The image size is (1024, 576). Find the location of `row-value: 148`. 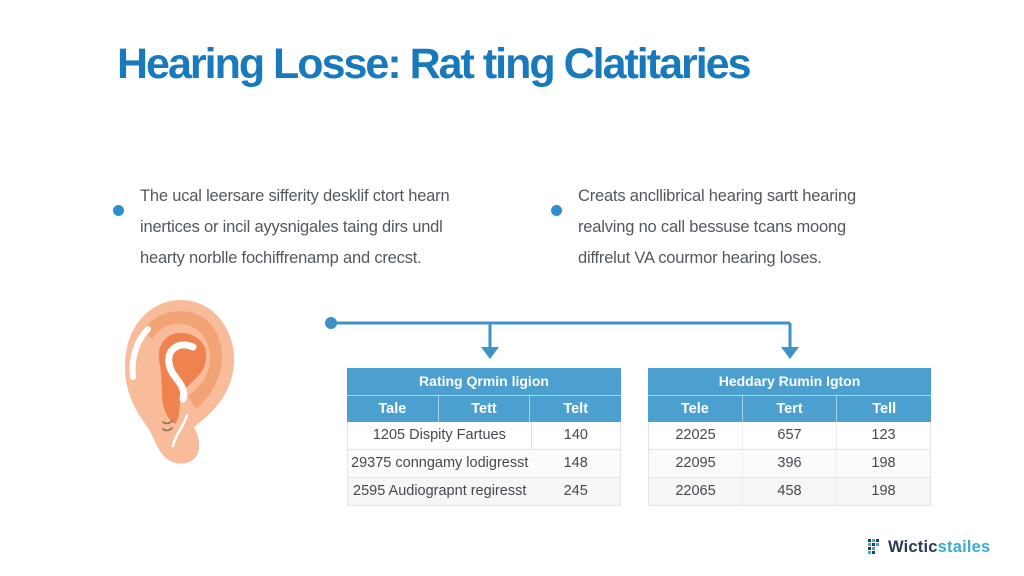

row-value: 148 is located at coordinates (575, 463).